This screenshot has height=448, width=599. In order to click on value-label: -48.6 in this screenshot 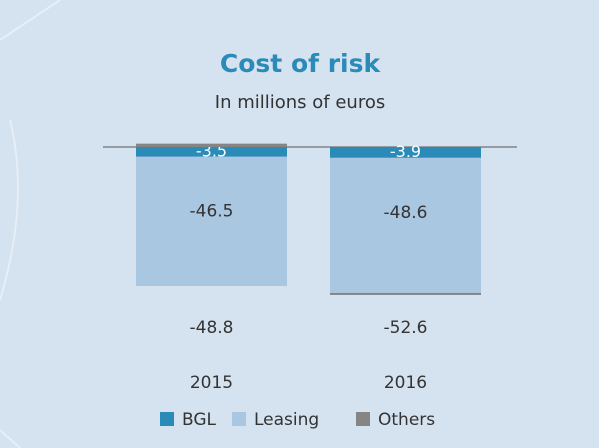, I will do `click(406, 213)`.